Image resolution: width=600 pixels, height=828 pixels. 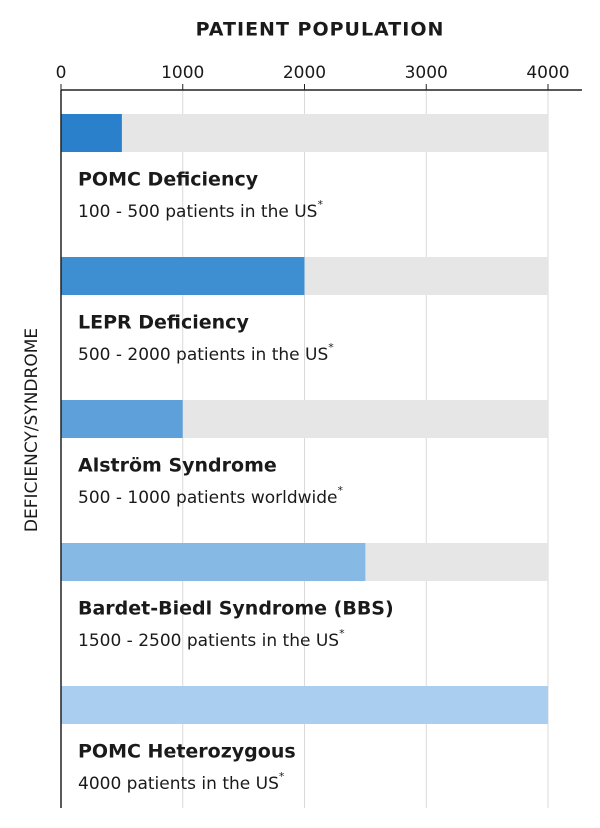 What do you see at coordinates (304, 133) in the screenshot?
I see `track` at bounding box center [304, 133].